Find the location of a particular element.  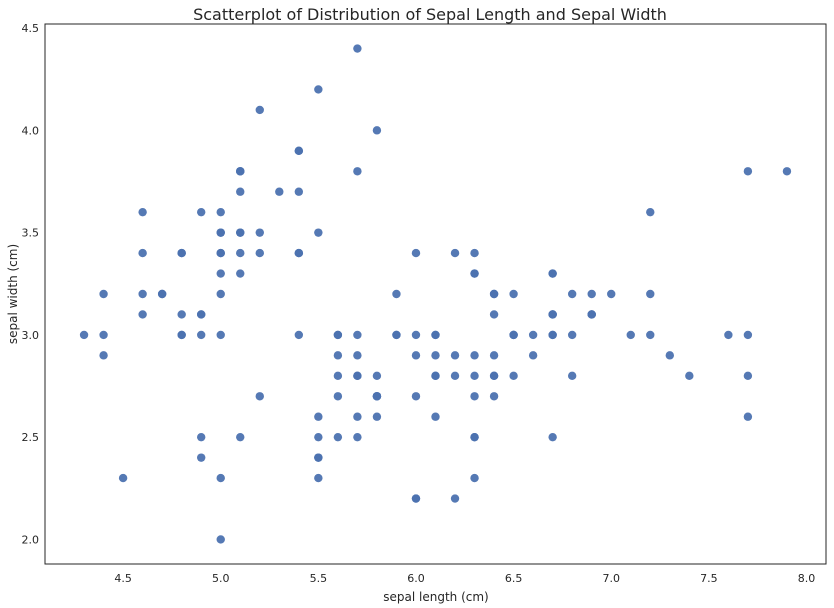

x-tick-label: 5.0 is located at coordinates (221, 578).